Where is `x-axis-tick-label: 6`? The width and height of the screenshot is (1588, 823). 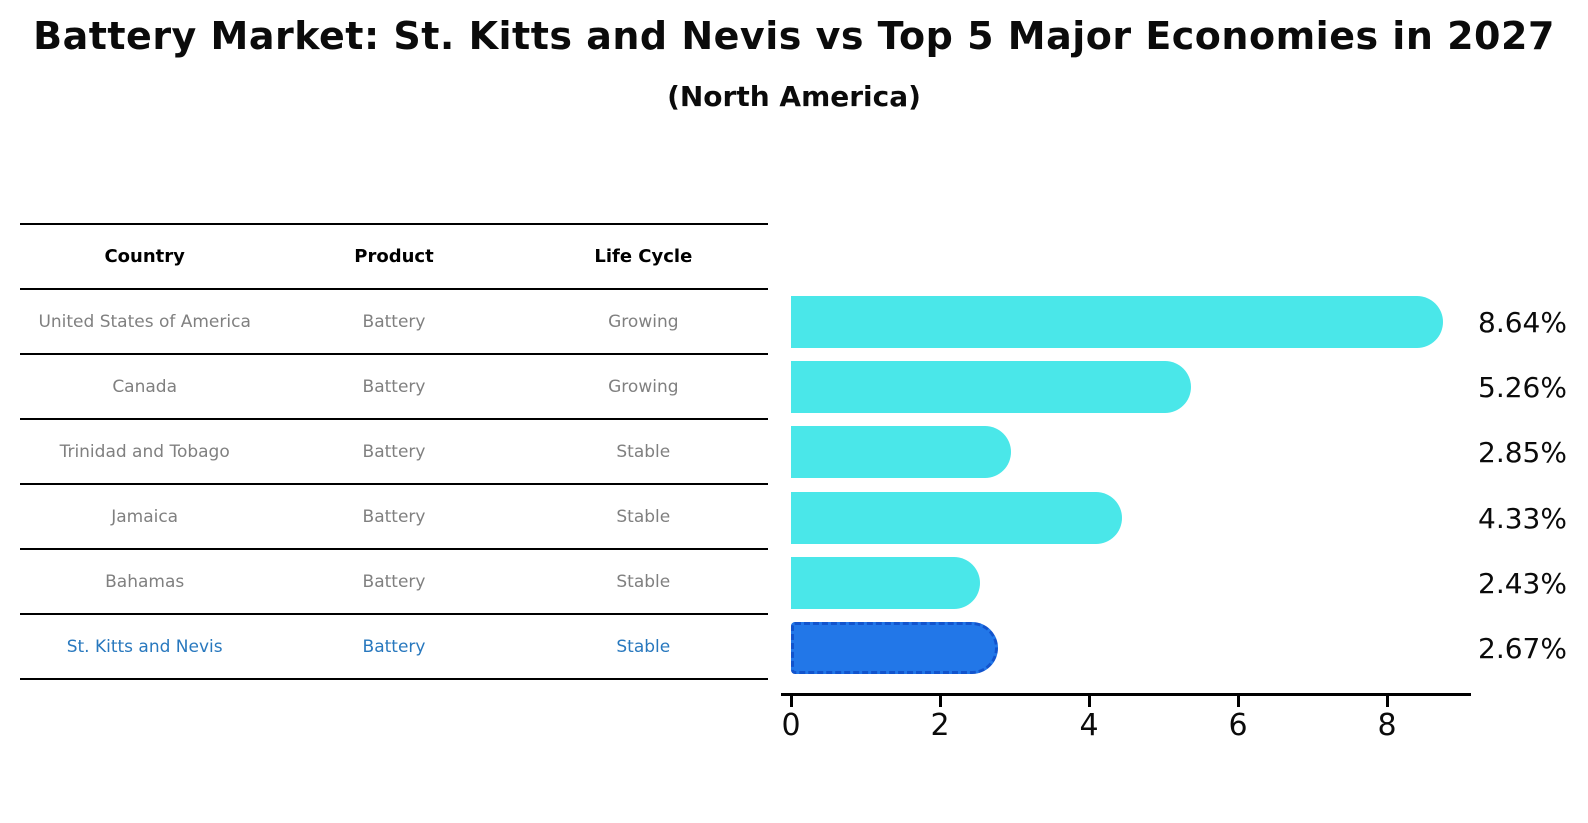 x-axis-tick-label: 6 is located at coordinates (1238, 725).